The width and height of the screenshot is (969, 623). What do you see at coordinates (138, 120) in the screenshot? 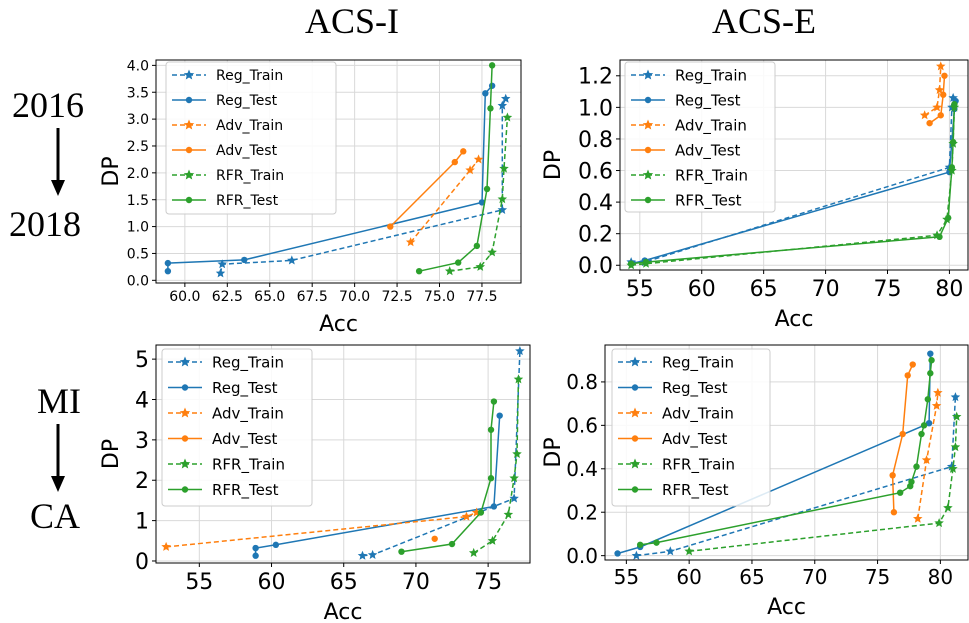
I see `y-tick-label: 3.0` at bounding box center [138, 120].